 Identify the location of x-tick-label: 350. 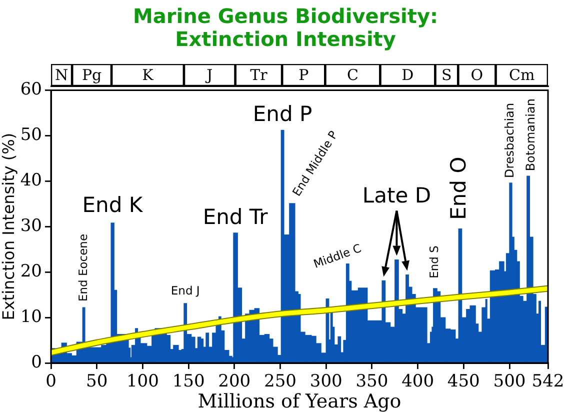
(372, 382).